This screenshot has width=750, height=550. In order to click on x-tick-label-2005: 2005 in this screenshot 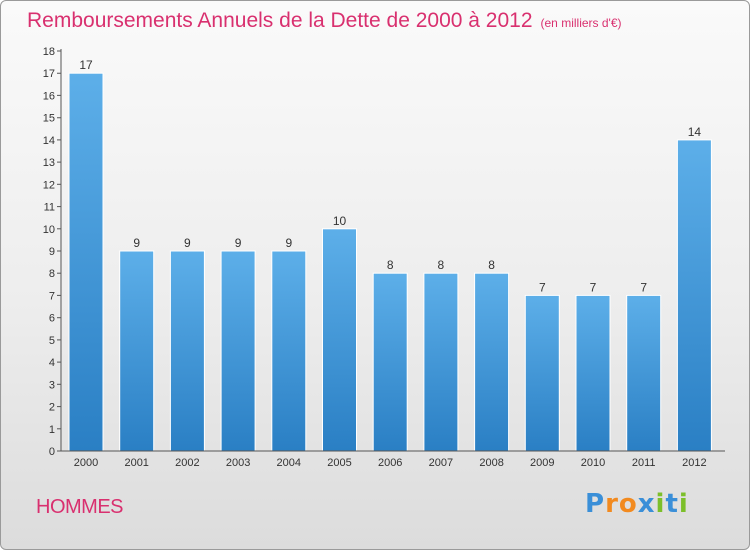, I will do `click(339, 463)`.